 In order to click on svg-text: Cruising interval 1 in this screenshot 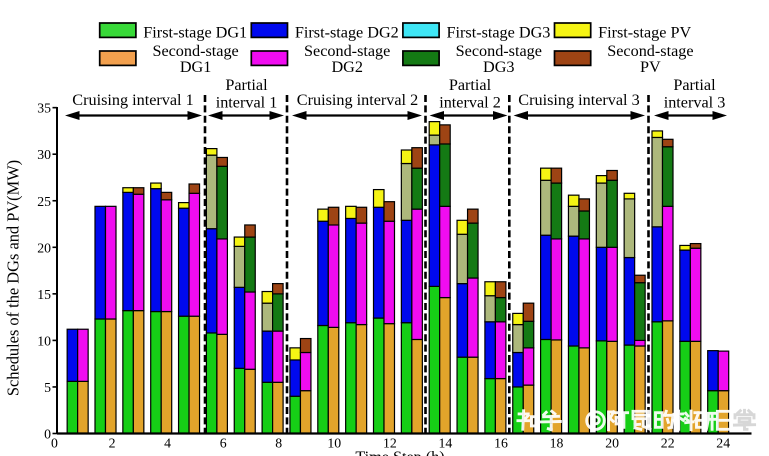, I will do `click(132, 100)`.